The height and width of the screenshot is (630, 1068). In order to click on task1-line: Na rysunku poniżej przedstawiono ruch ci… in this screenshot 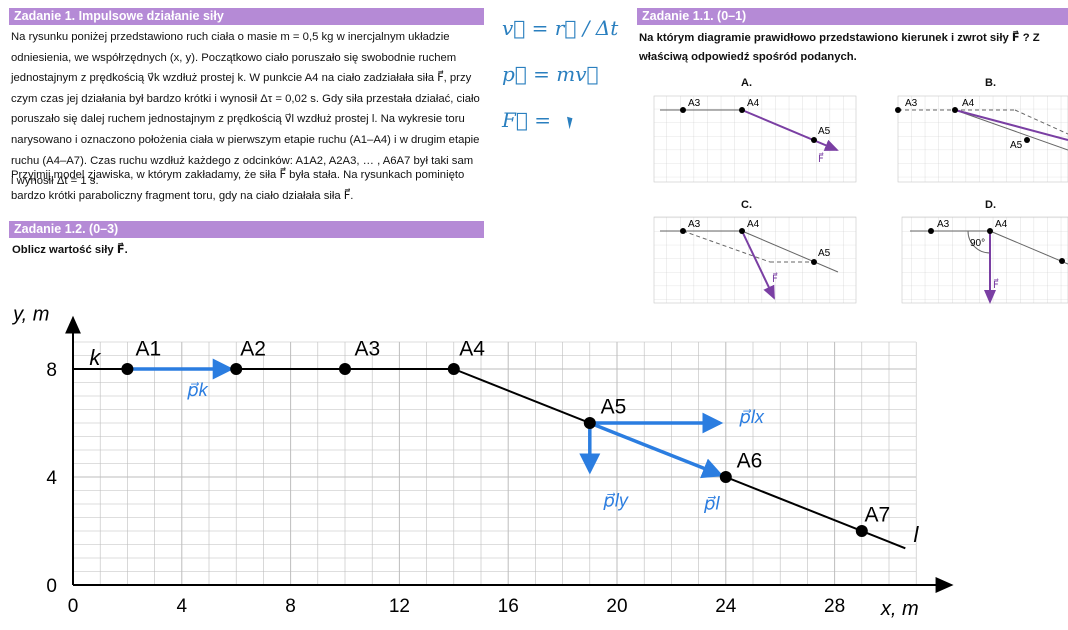, I will do `click(230, 37)`.